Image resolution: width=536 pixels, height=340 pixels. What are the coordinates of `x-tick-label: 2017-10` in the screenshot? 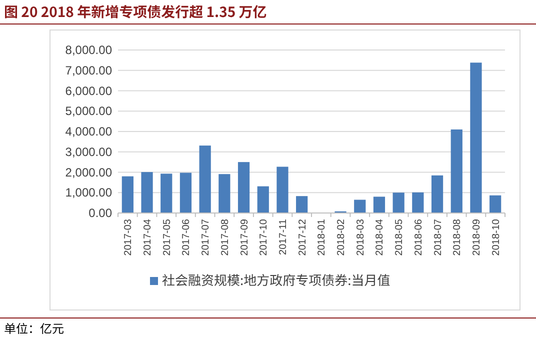 It's located at (264, 237).